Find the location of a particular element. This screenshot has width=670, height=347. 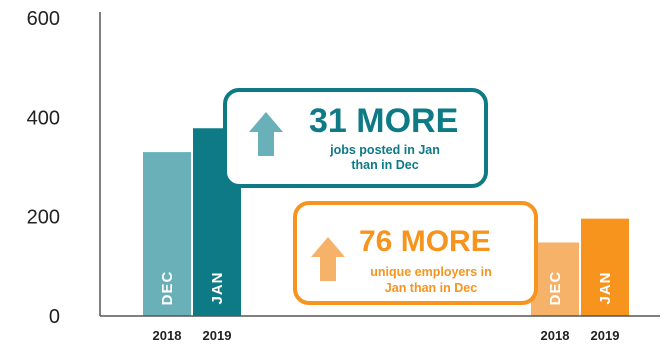

y-tick-label: 0 is located at coordinates (54, 317).